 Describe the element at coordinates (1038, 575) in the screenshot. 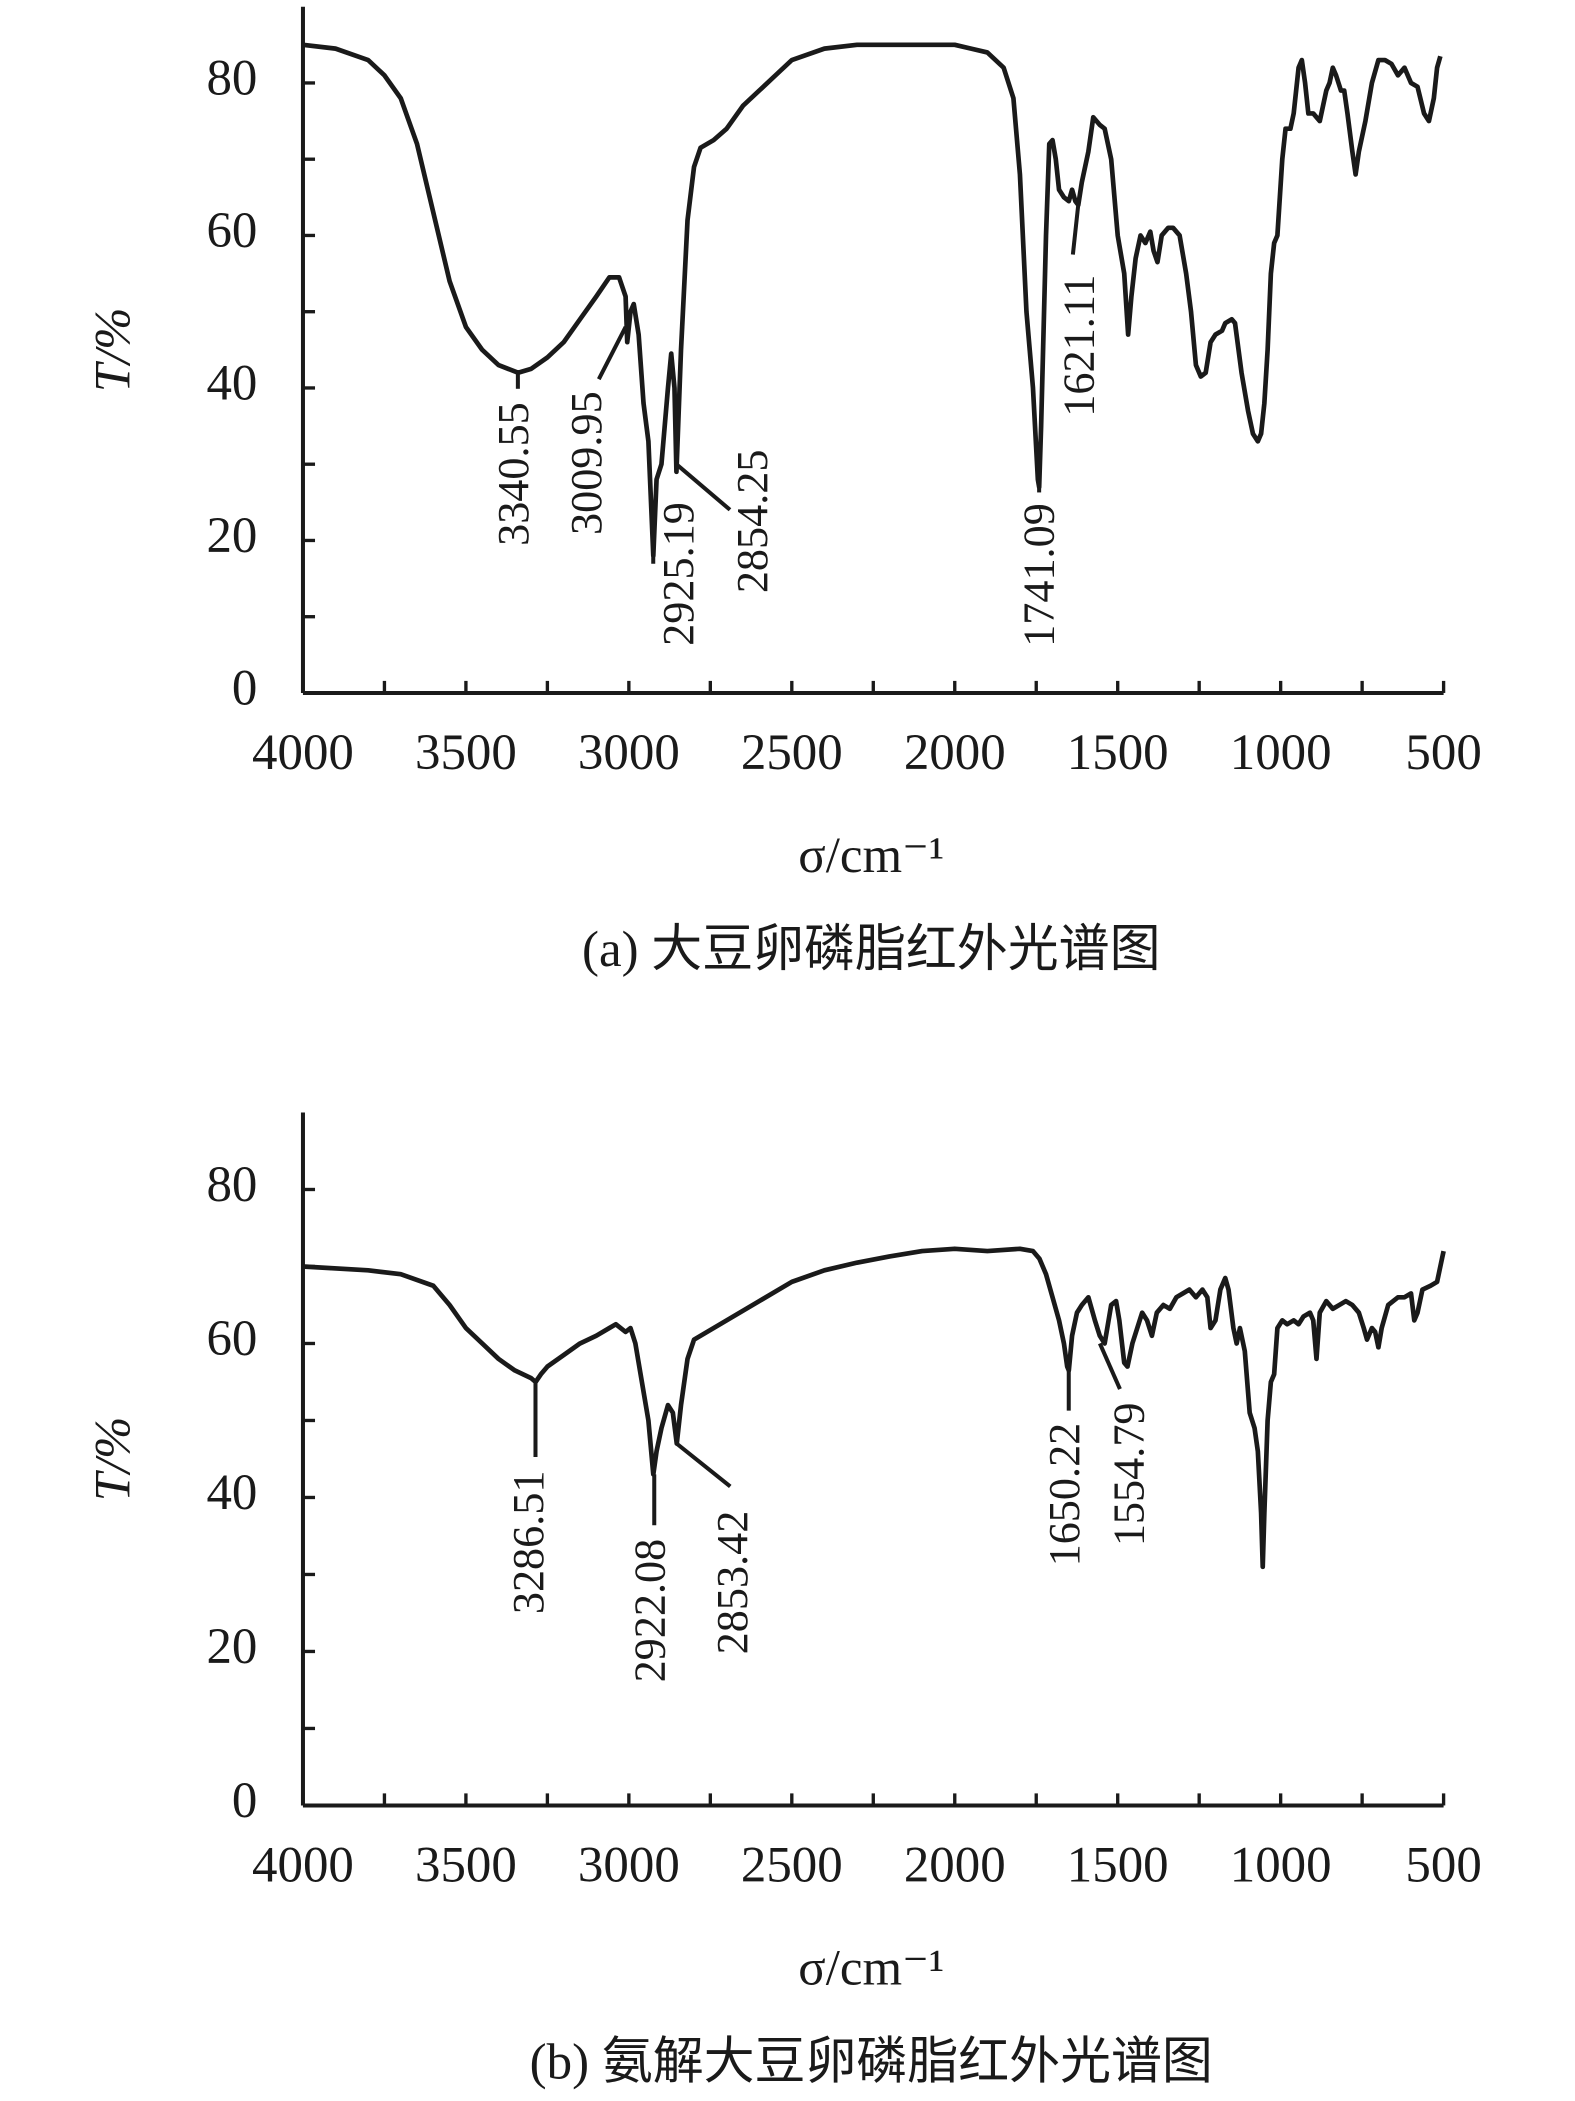

I see `peak-label: 1741.09` at that location.